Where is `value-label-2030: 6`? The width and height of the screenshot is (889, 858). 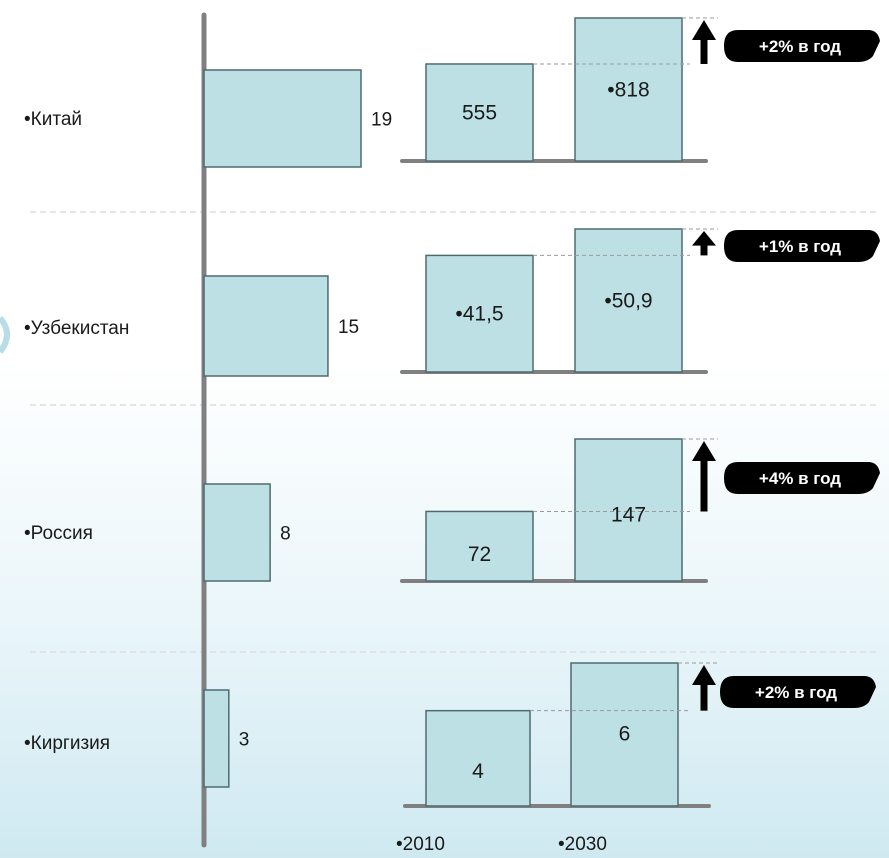 value-label-2030: 6 is located at coordinates (625, 734).